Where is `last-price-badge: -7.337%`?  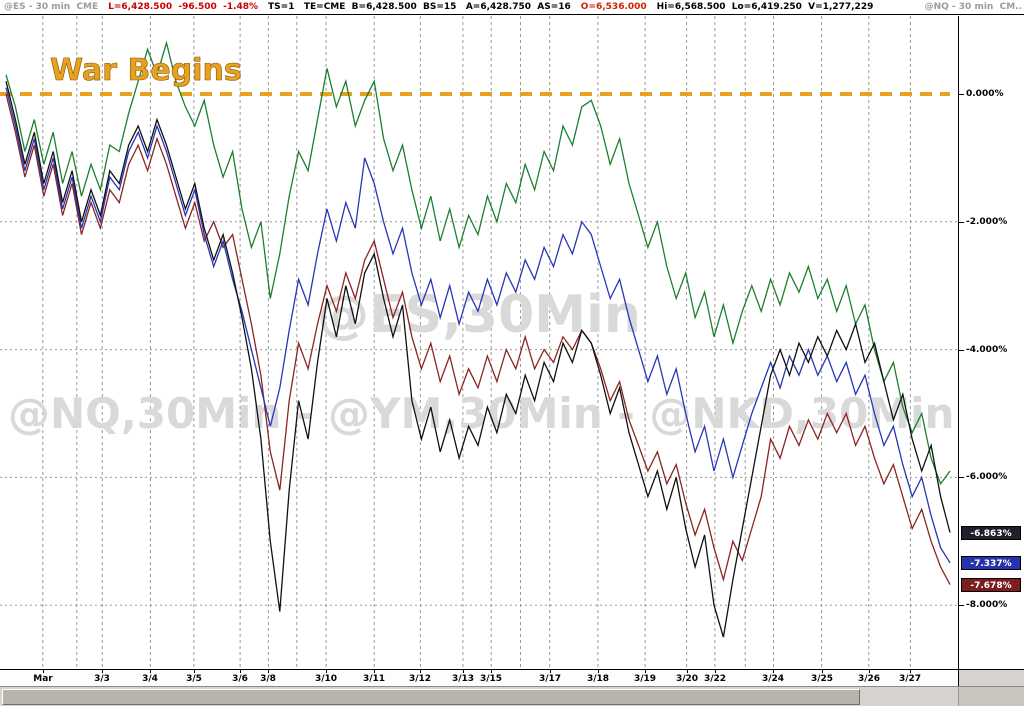 last-price-badge: -7.337% is located at coordinates (991, 563).